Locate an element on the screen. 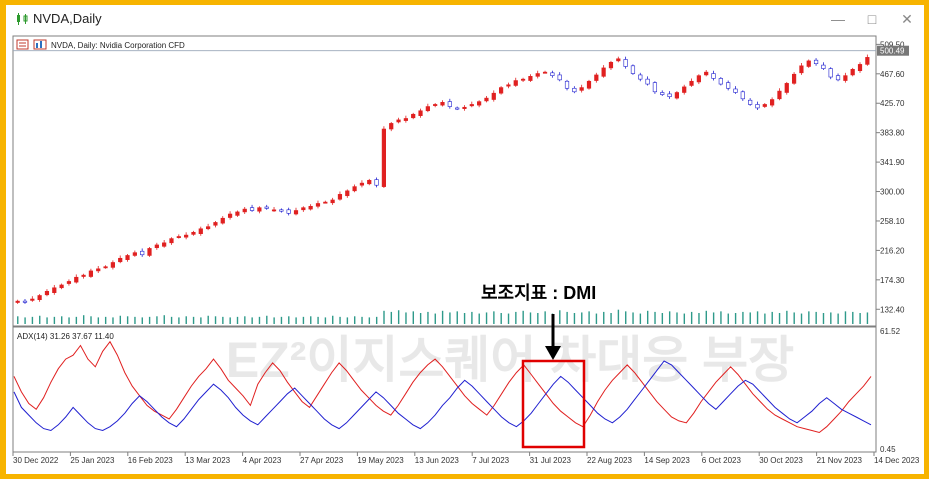 The height and width of the screenshot is (479, 929). maximize-button: □ is located at coordinates (872, 19).